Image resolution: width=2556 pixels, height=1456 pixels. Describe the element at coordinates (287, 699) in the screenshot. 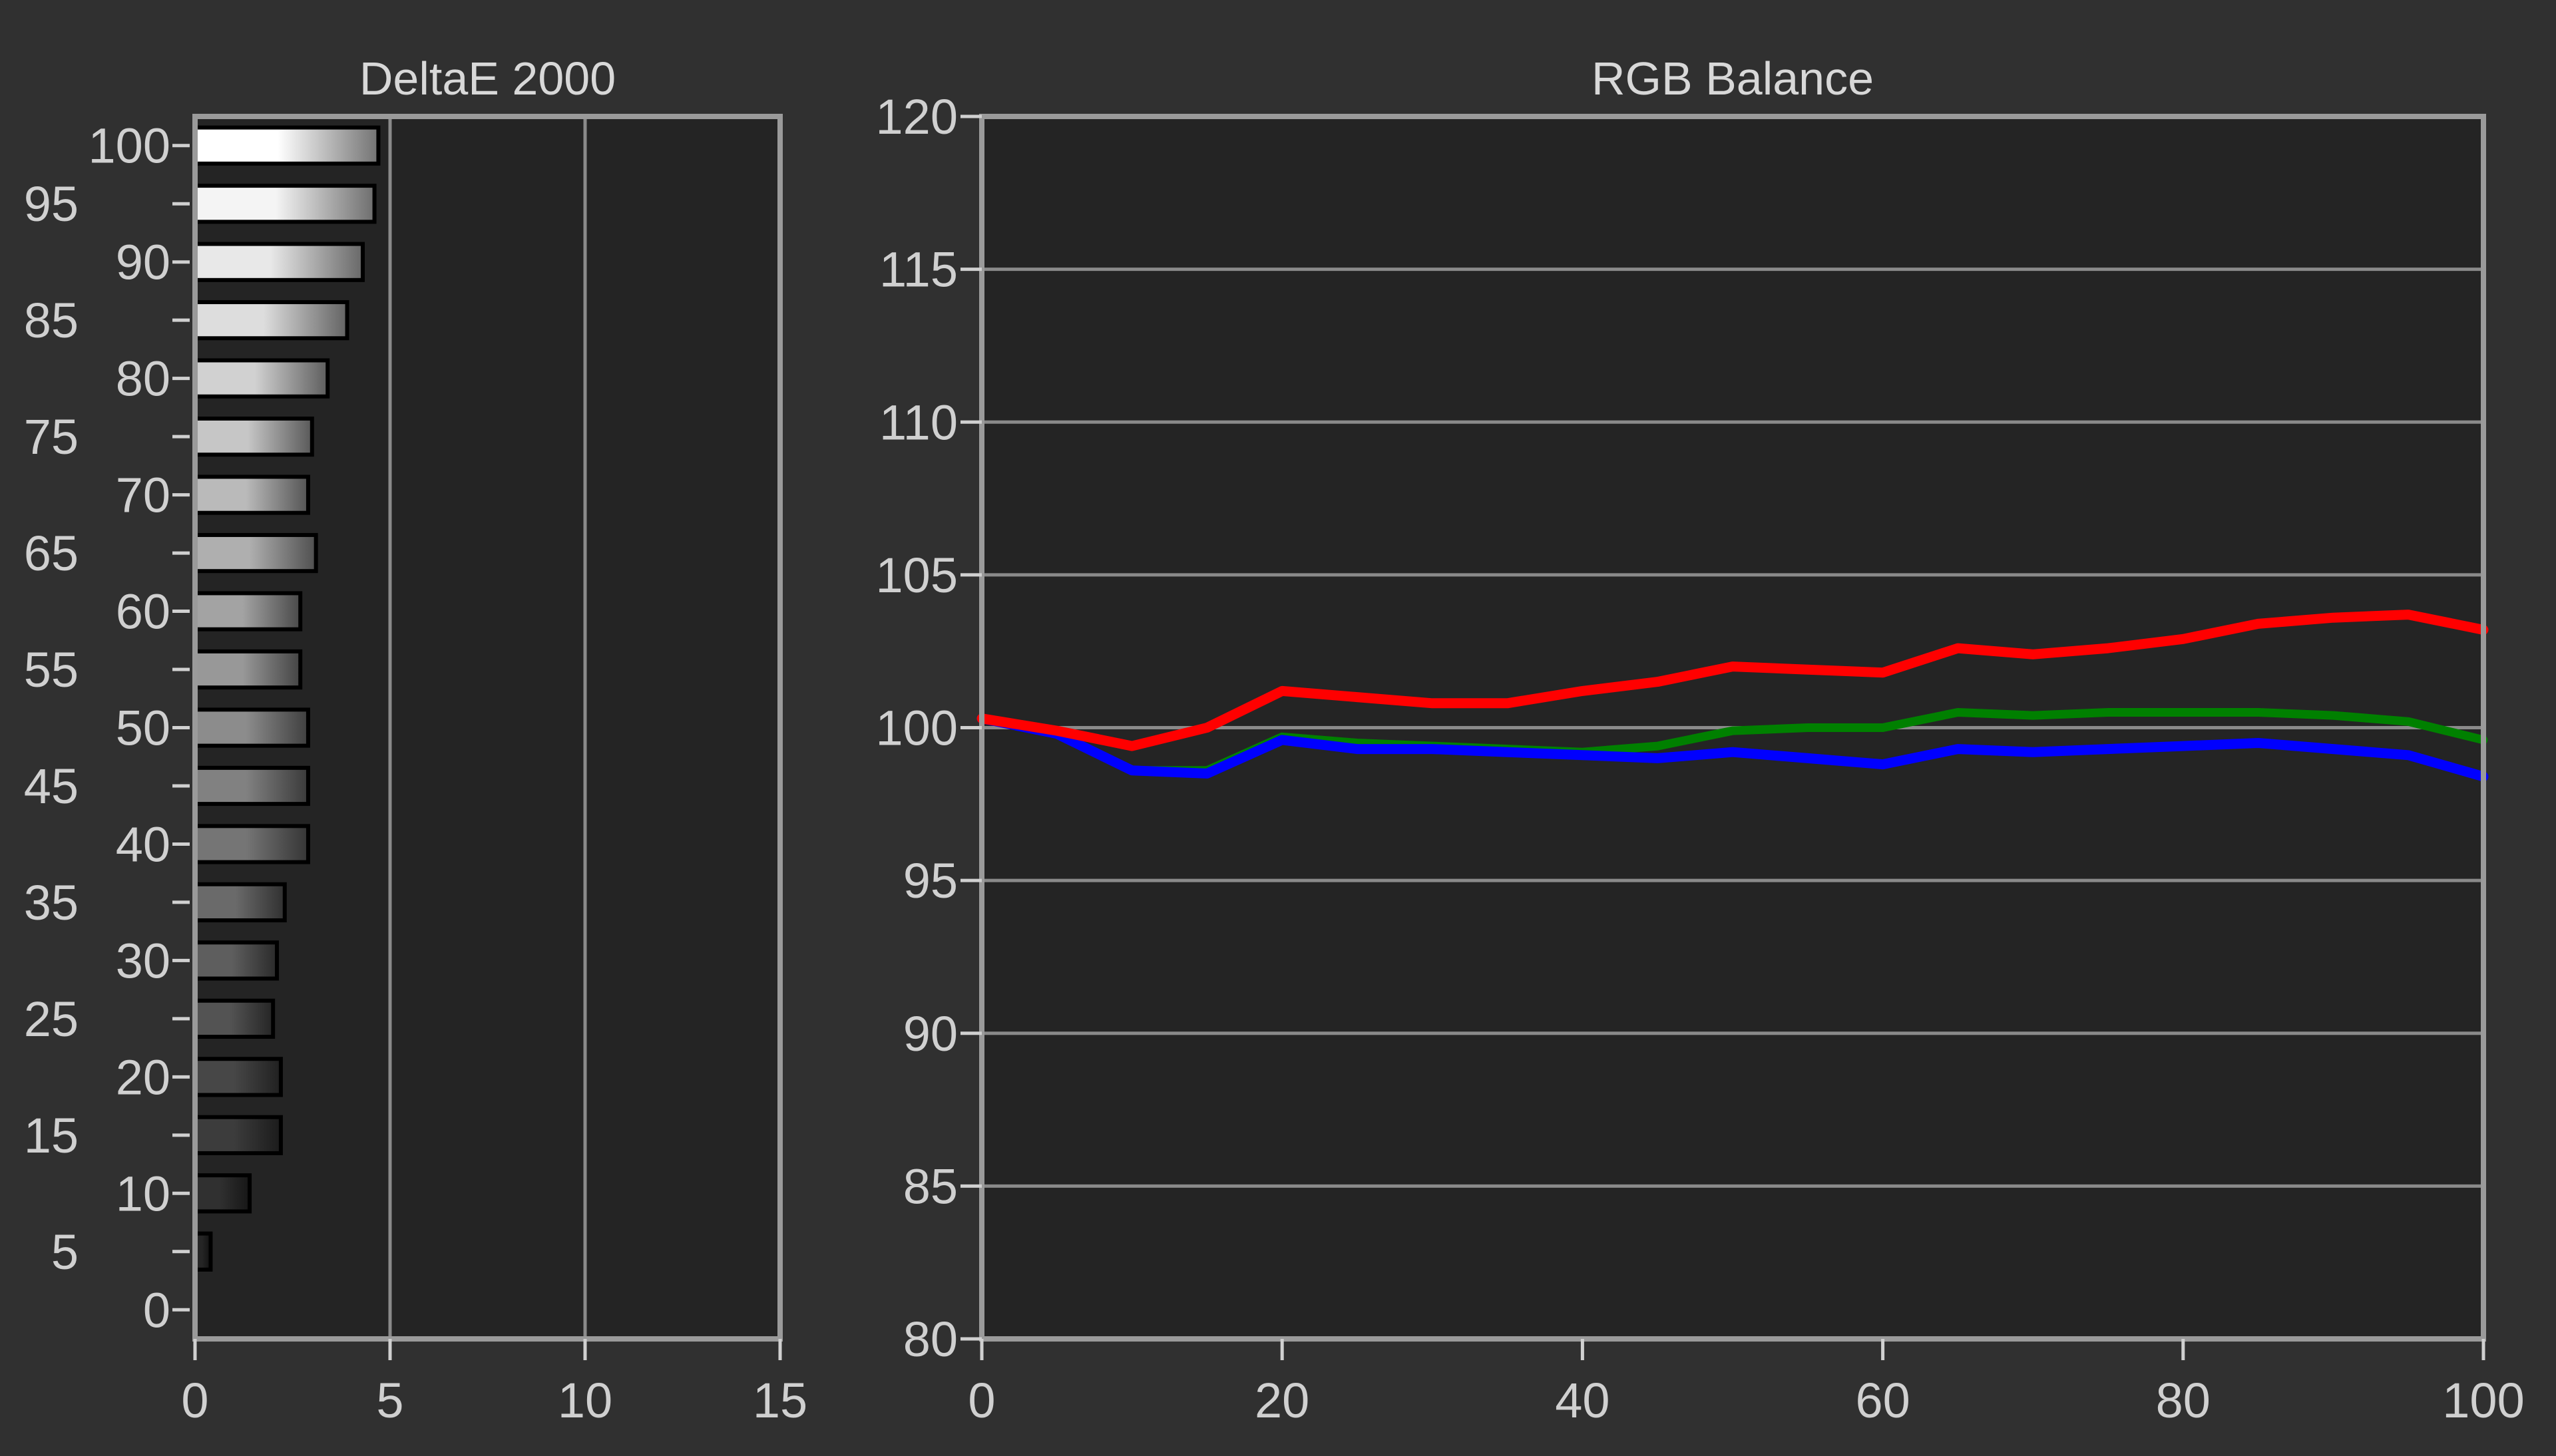

I see `deltae-bars` at that location.